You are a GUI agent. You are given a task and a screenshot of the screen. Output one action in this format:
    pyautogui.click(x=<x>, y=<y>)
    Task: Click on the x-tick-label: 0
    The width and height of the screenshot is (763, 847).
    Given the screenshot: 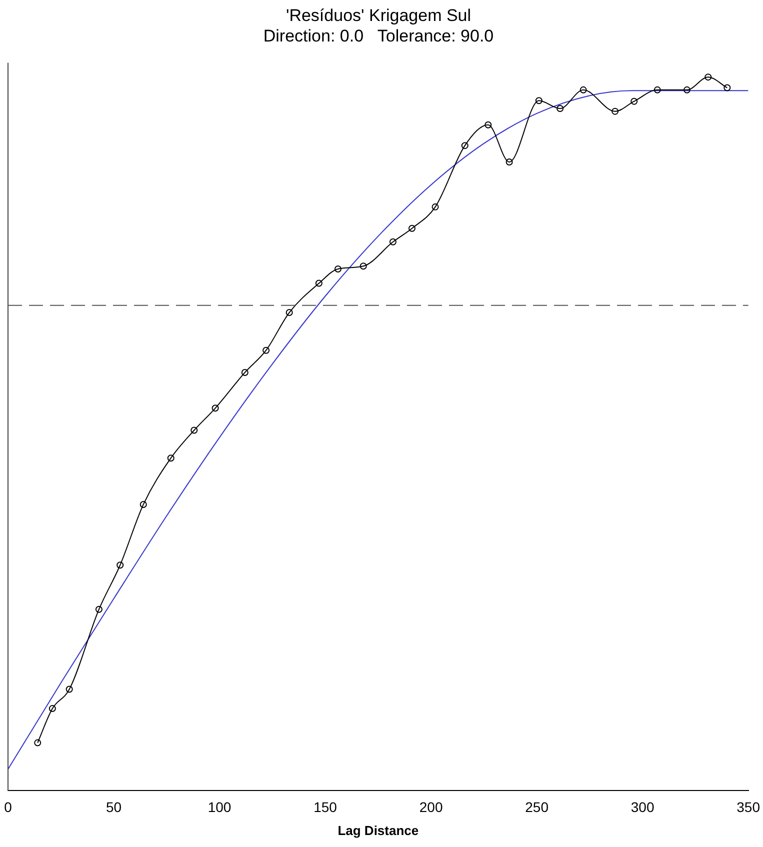 What is the action you would take?
    pyautogui.click(x=8, y=806)
    